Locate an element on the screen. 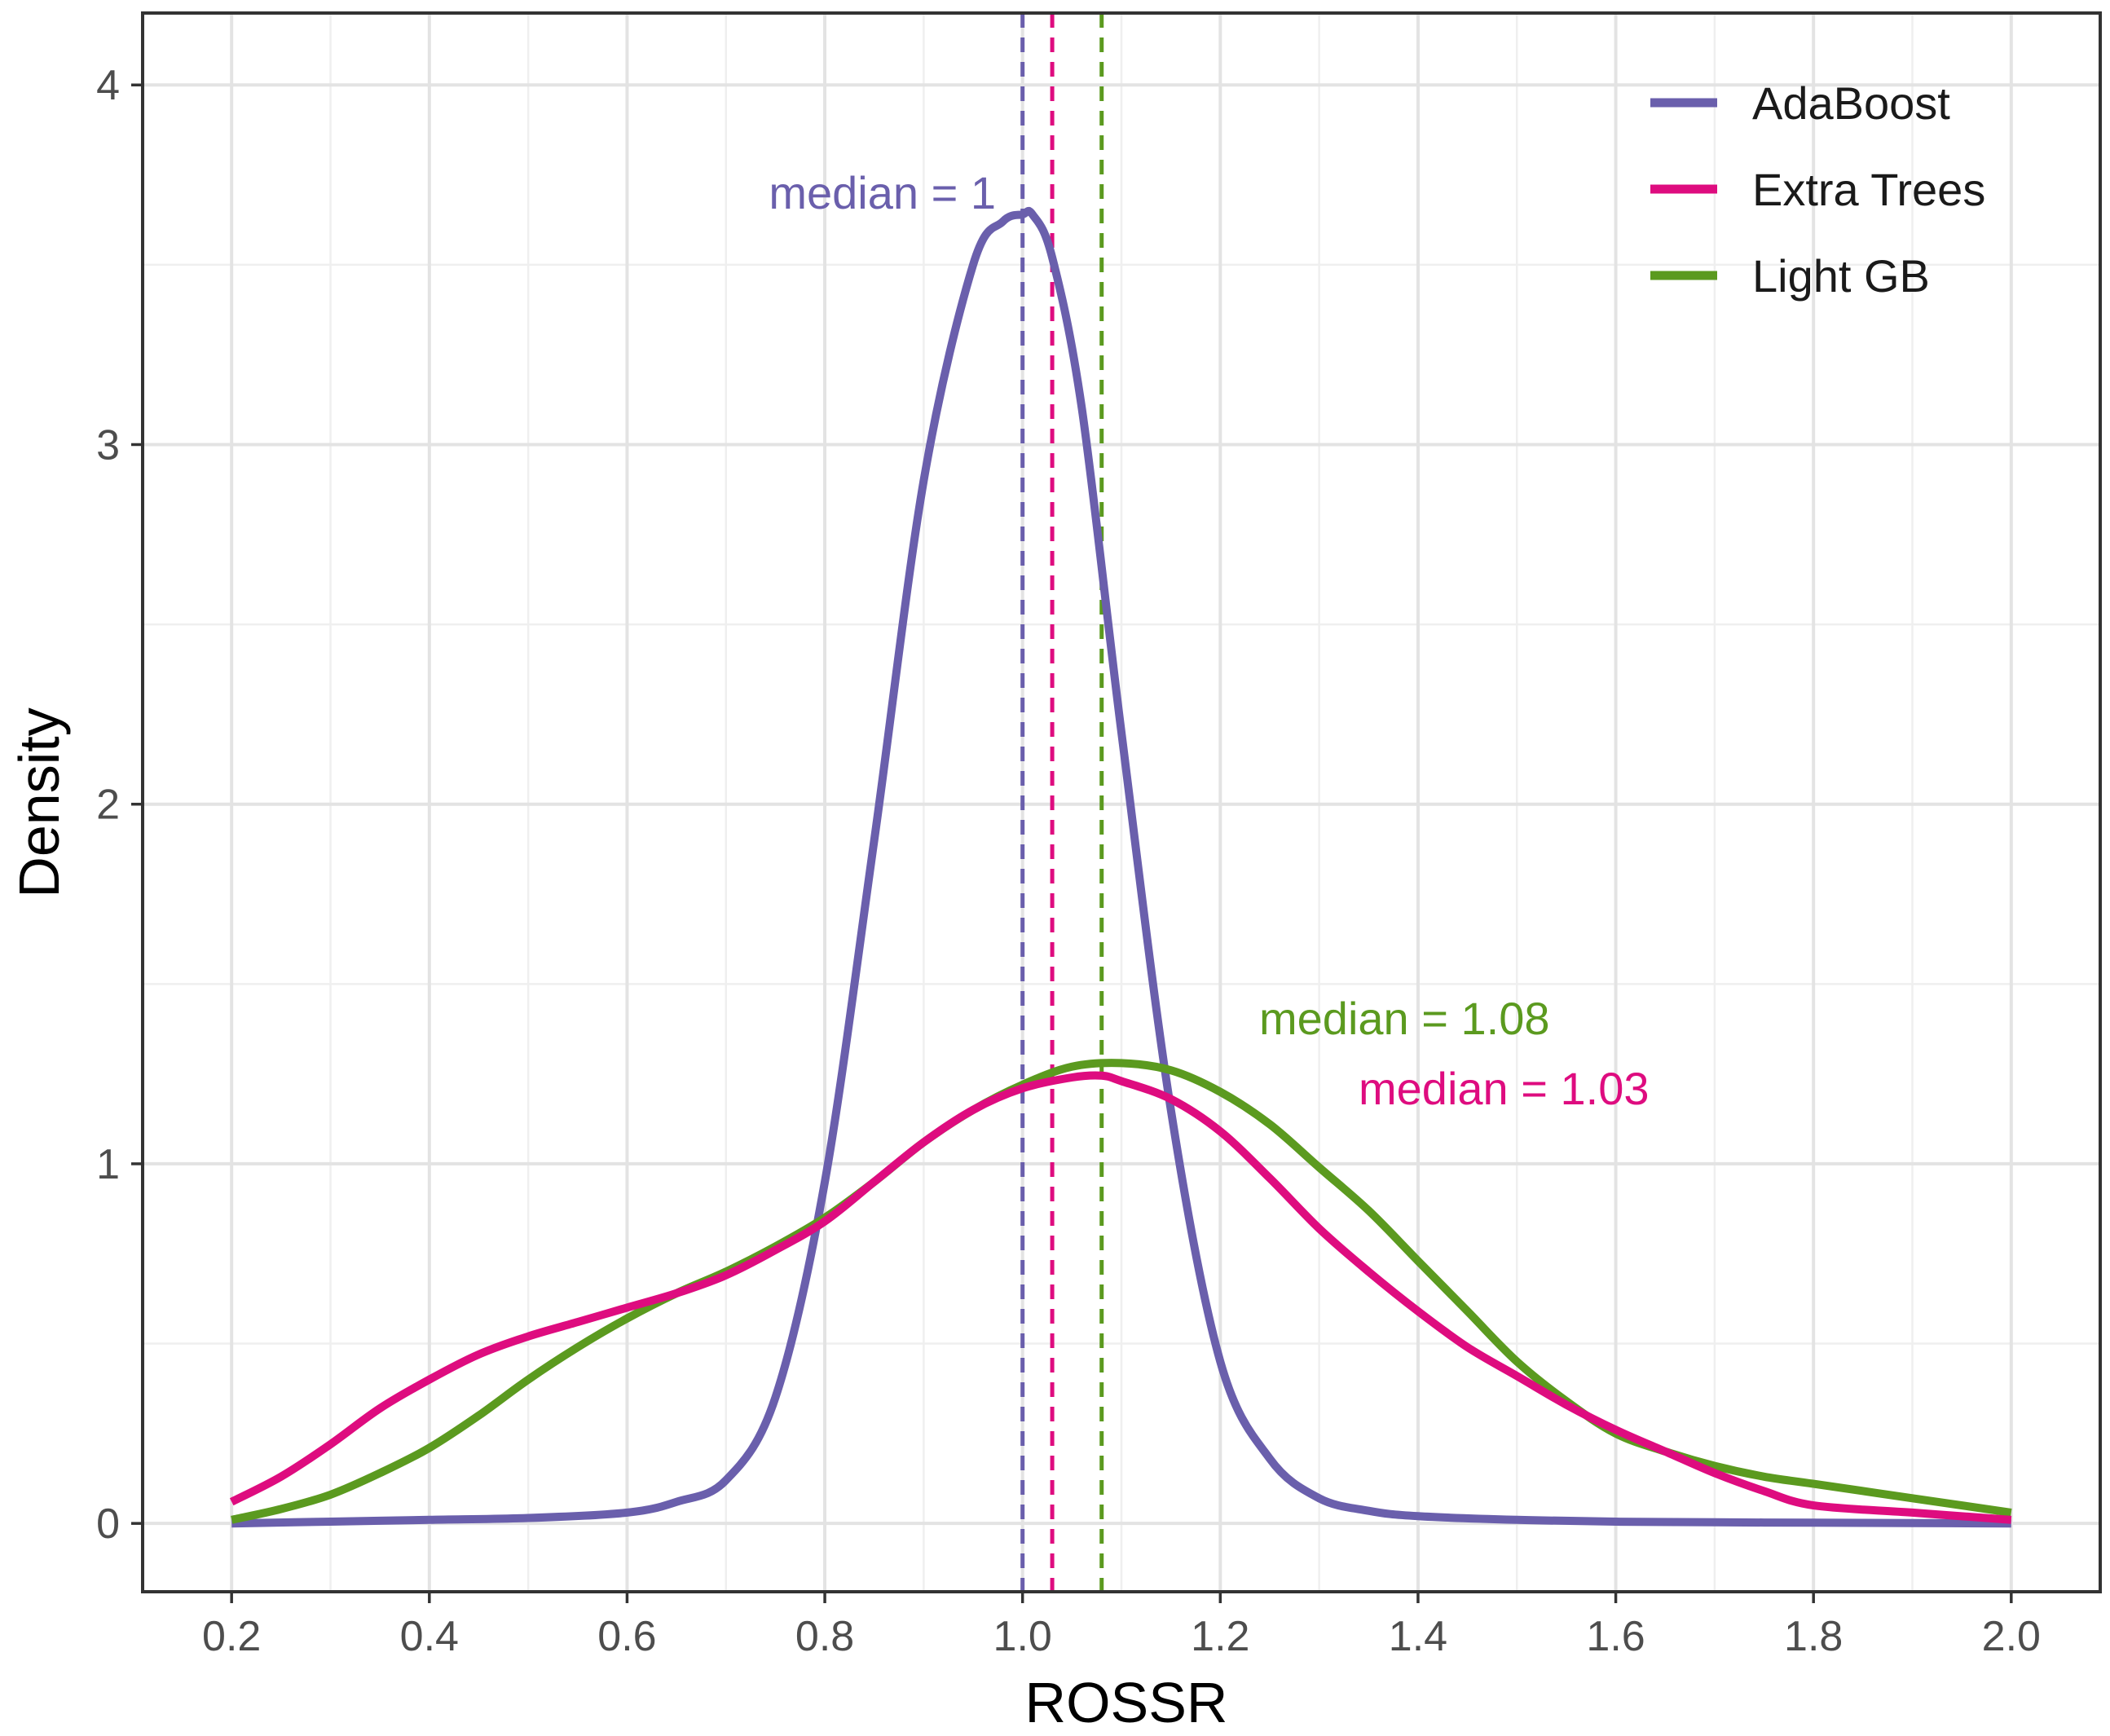 This screenshot has height=1736, width=2110. median-lines is located at coordinates (1062, 802).